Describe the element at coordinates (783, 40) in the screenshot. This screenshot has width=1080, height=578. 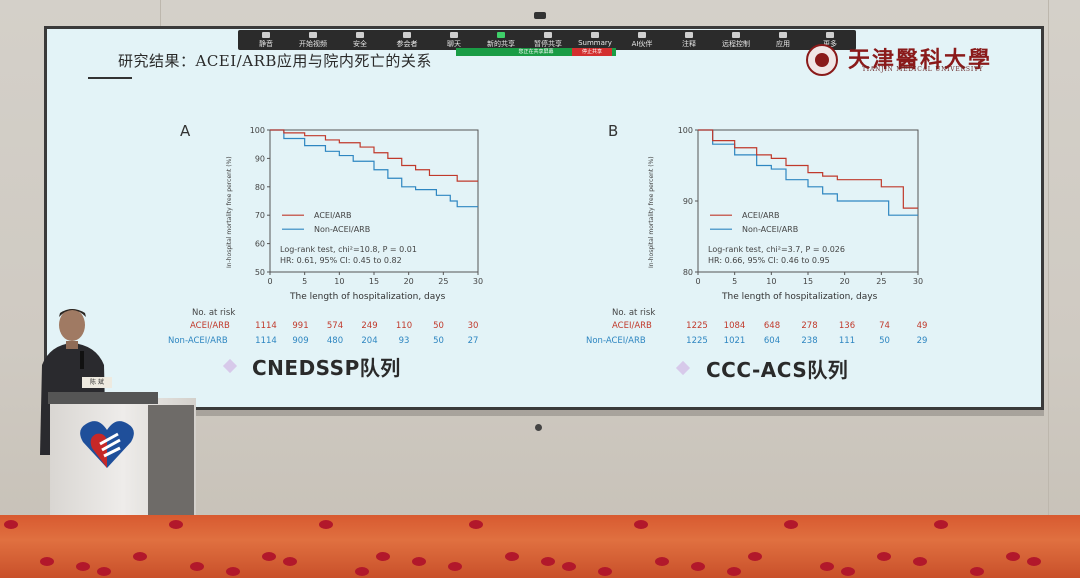
I see `toolbar-item: 应用` at that location.